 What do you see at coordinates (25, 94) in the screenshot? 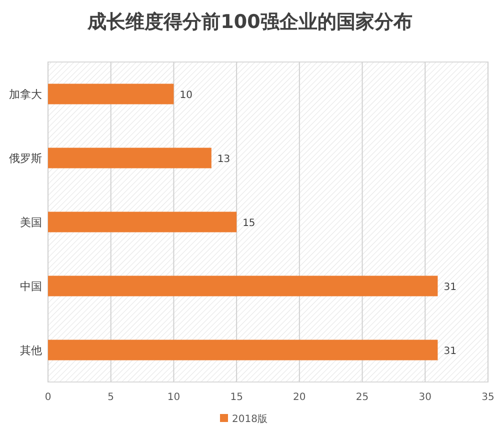
I see `y-tick-label: 加拿大` at bounding box center [25, 94].